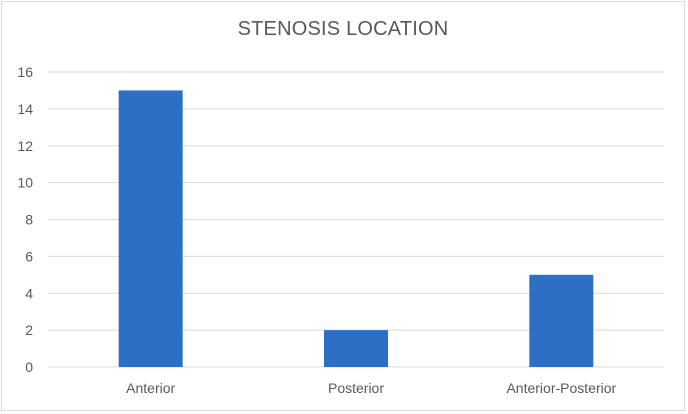  I want to click on chart-title: STENOSIS LOCATION, so click(343, 29).